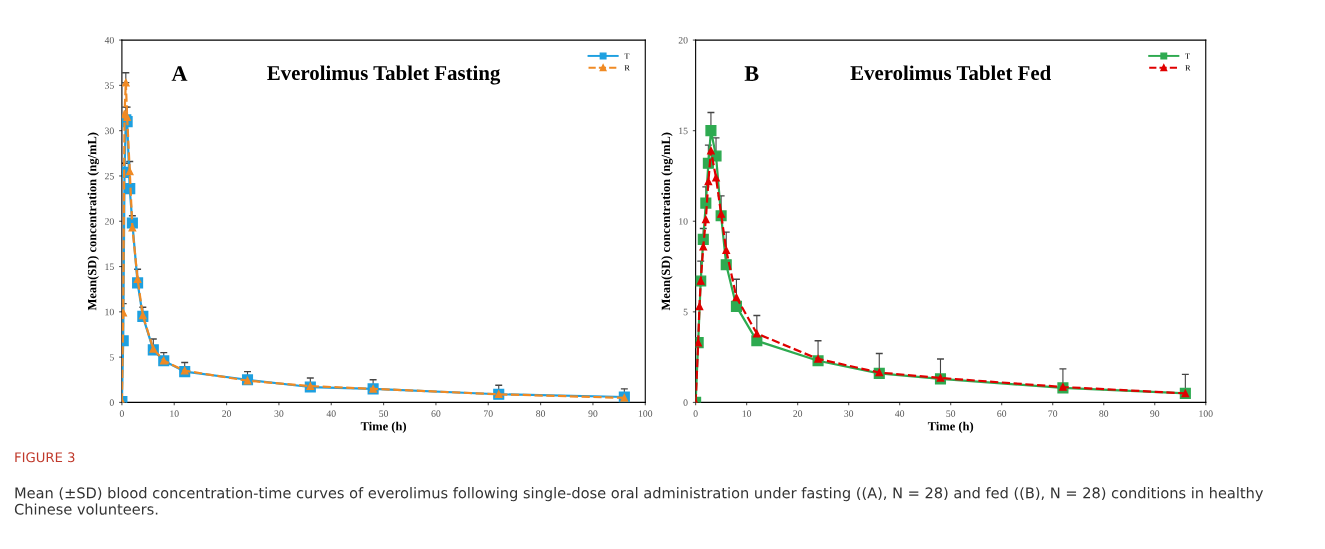 Image resolution: width=1325 pixels, height=549 pixels. I want to click on y-tick-label: 40, so click(109, 40).